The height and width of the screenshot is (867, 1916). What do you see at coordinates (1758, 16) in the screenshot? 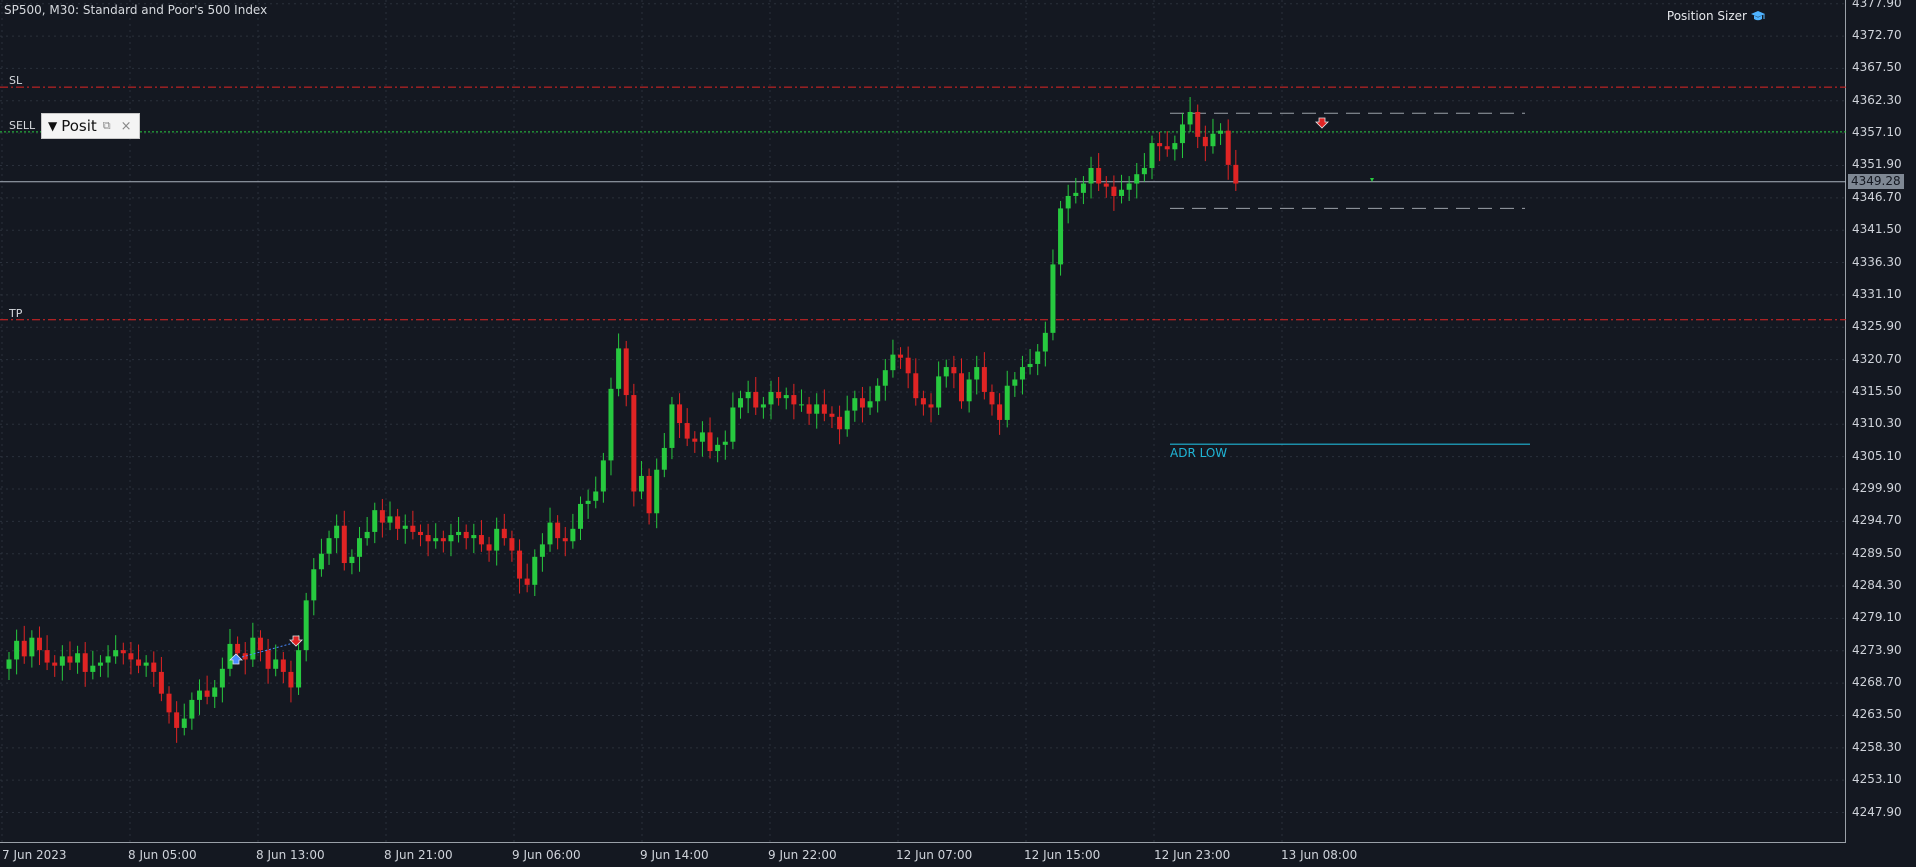
I see `graduation-cap-icon` at bounding box center [1758, 16].